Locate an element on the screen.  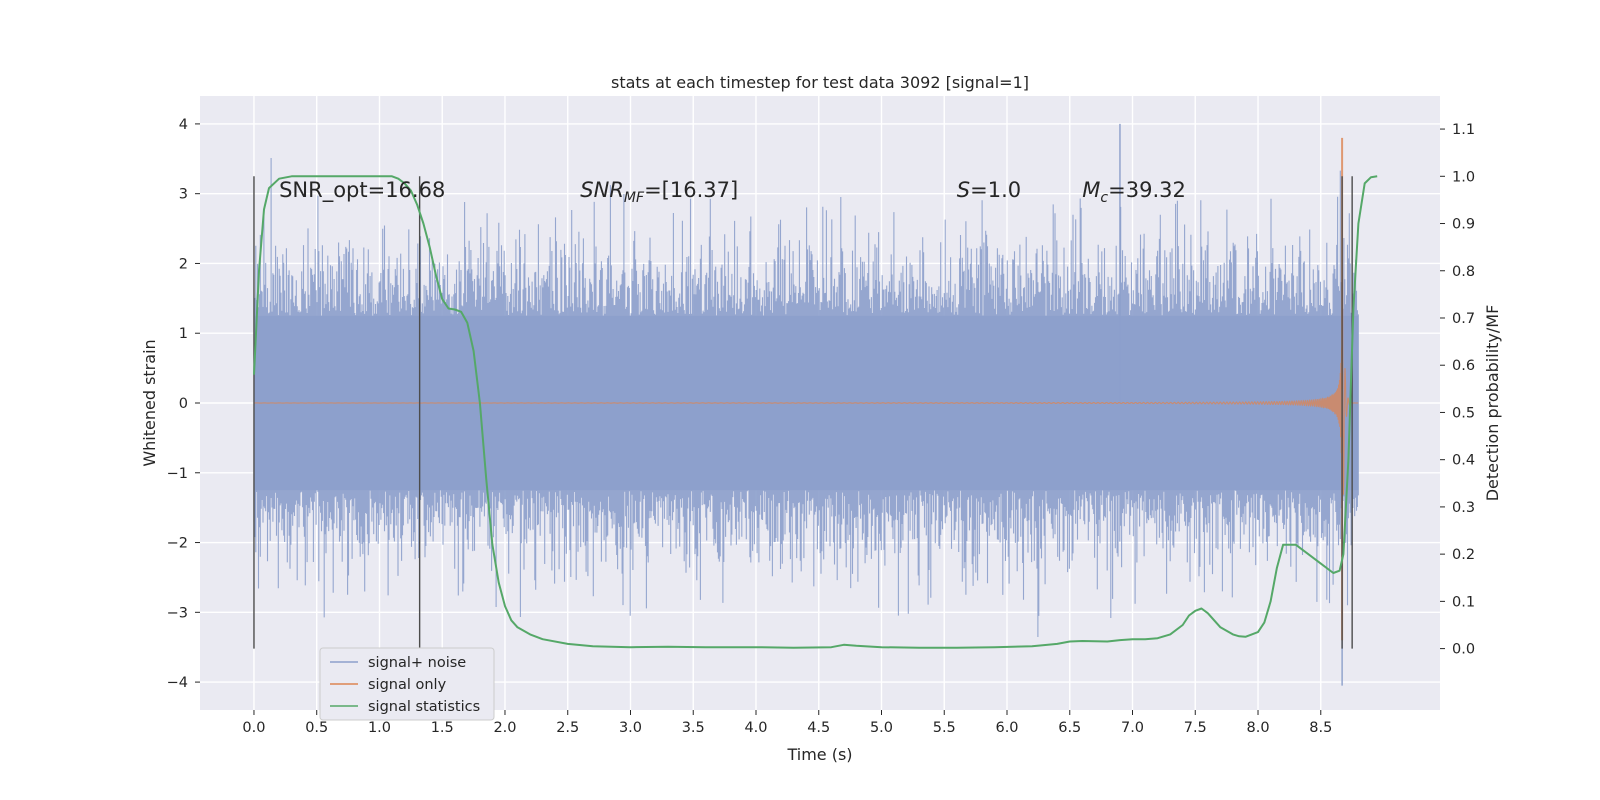
x-tick-label: 3.5 is located at coordinates (693, 728).